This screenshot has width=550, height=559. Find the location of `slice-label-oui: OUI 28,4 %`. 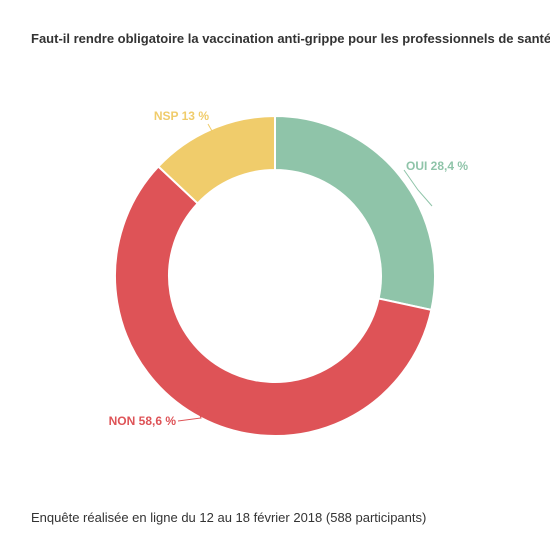

slice-label-oui: OUI 28,4 % is located at coordinates (437, 166).